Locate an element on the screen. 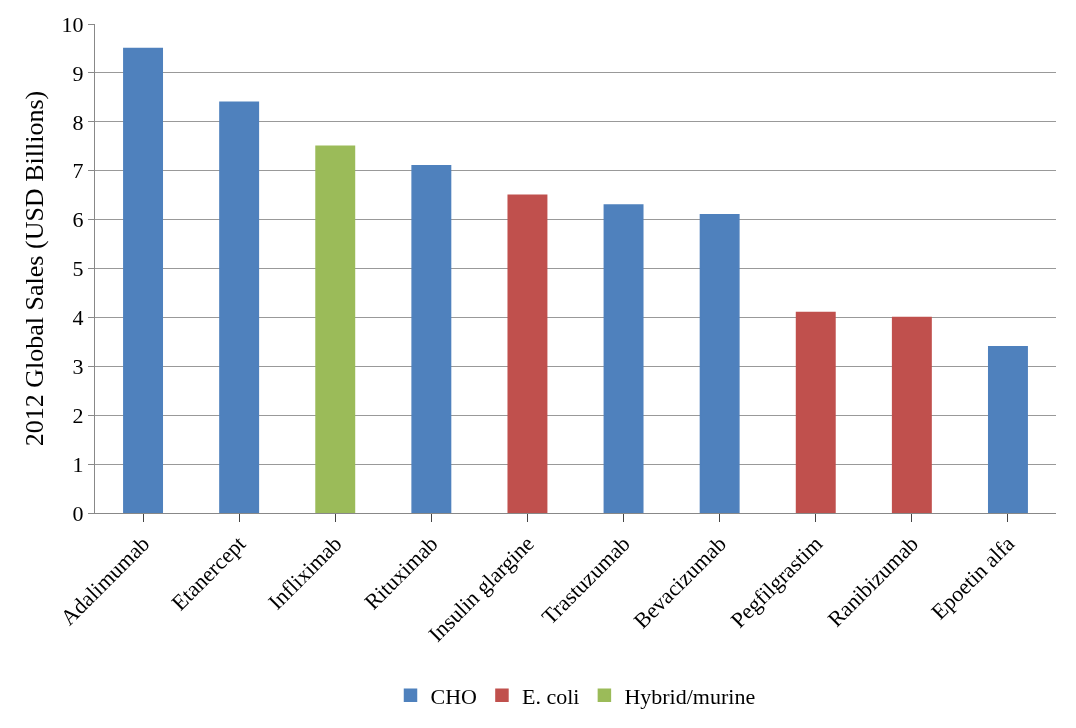  legend-label: Hybrid/murine is located at coordinates (690, 696).